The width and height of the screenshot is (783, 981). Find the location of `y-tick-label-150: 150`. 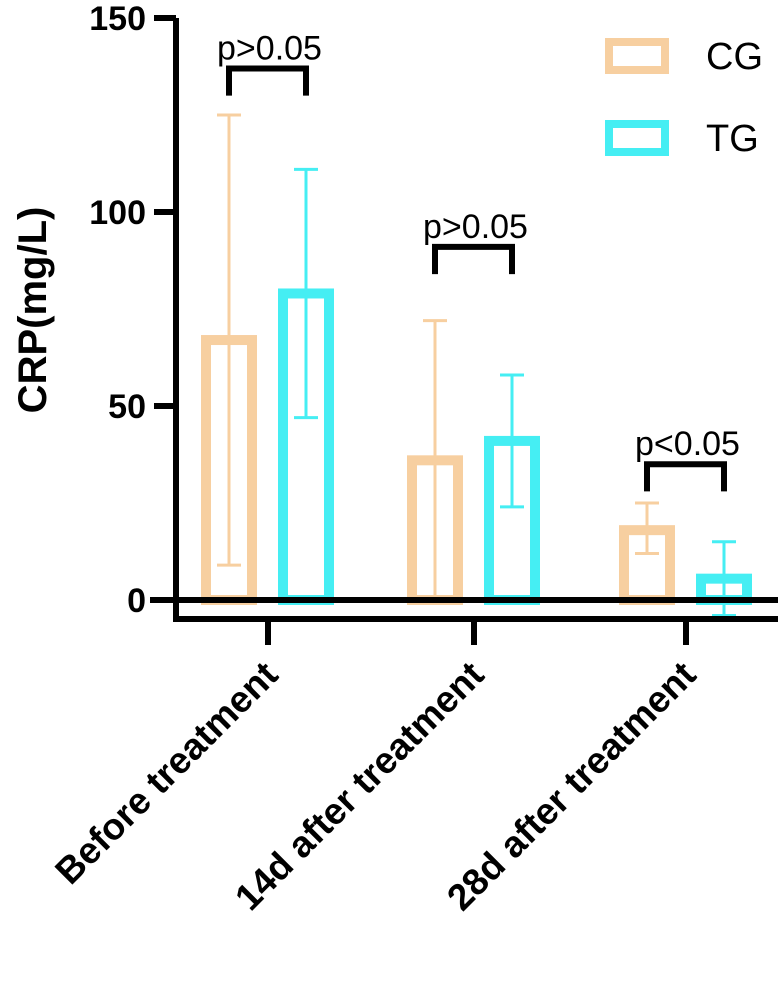

y-tick-label-150: 150 is located at coordinates (117, 19).